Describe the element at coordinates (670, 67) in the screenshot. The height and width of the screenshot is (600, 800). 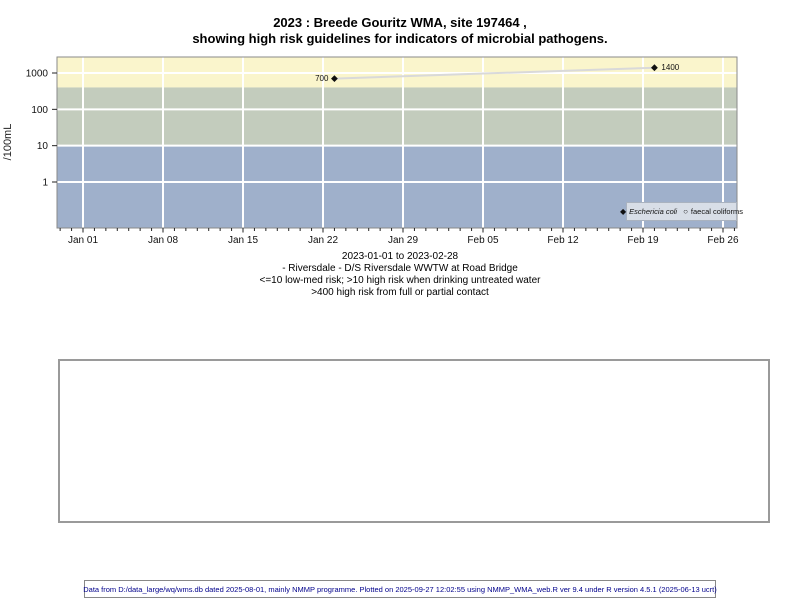
I see `data-point-label: 1400` at that location.